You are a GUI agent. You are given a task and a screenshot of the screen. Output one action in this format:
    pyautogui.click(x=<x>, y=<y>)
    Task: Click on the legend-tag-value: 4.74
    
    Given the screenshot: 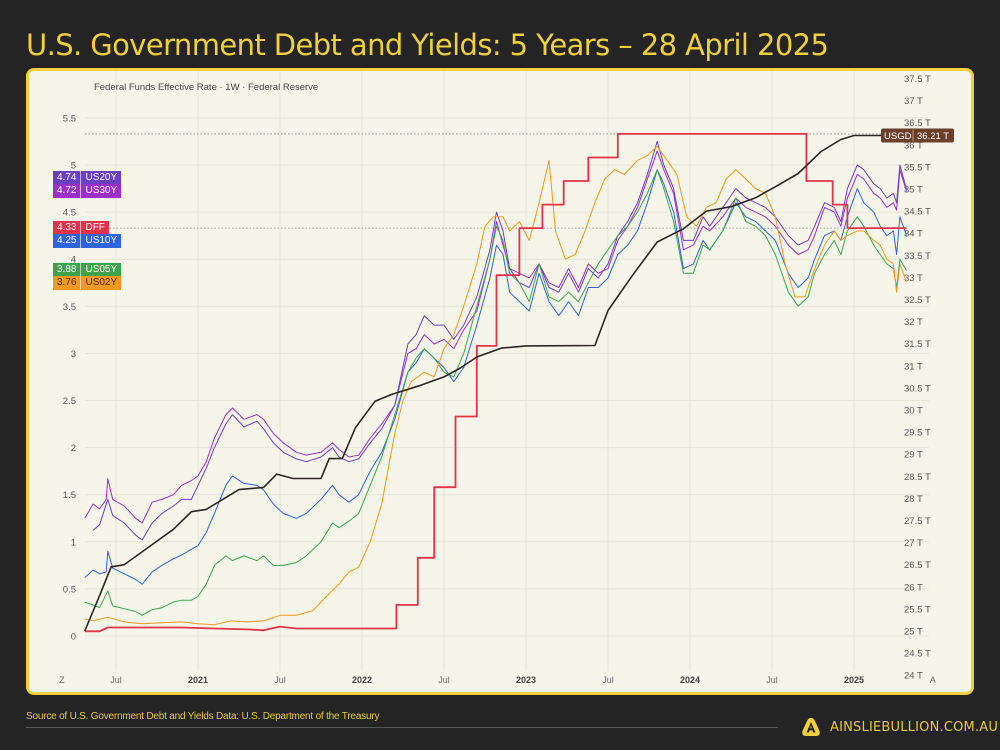 What is the action you would take?
    pyautogui.click(x=67, y=178)
    